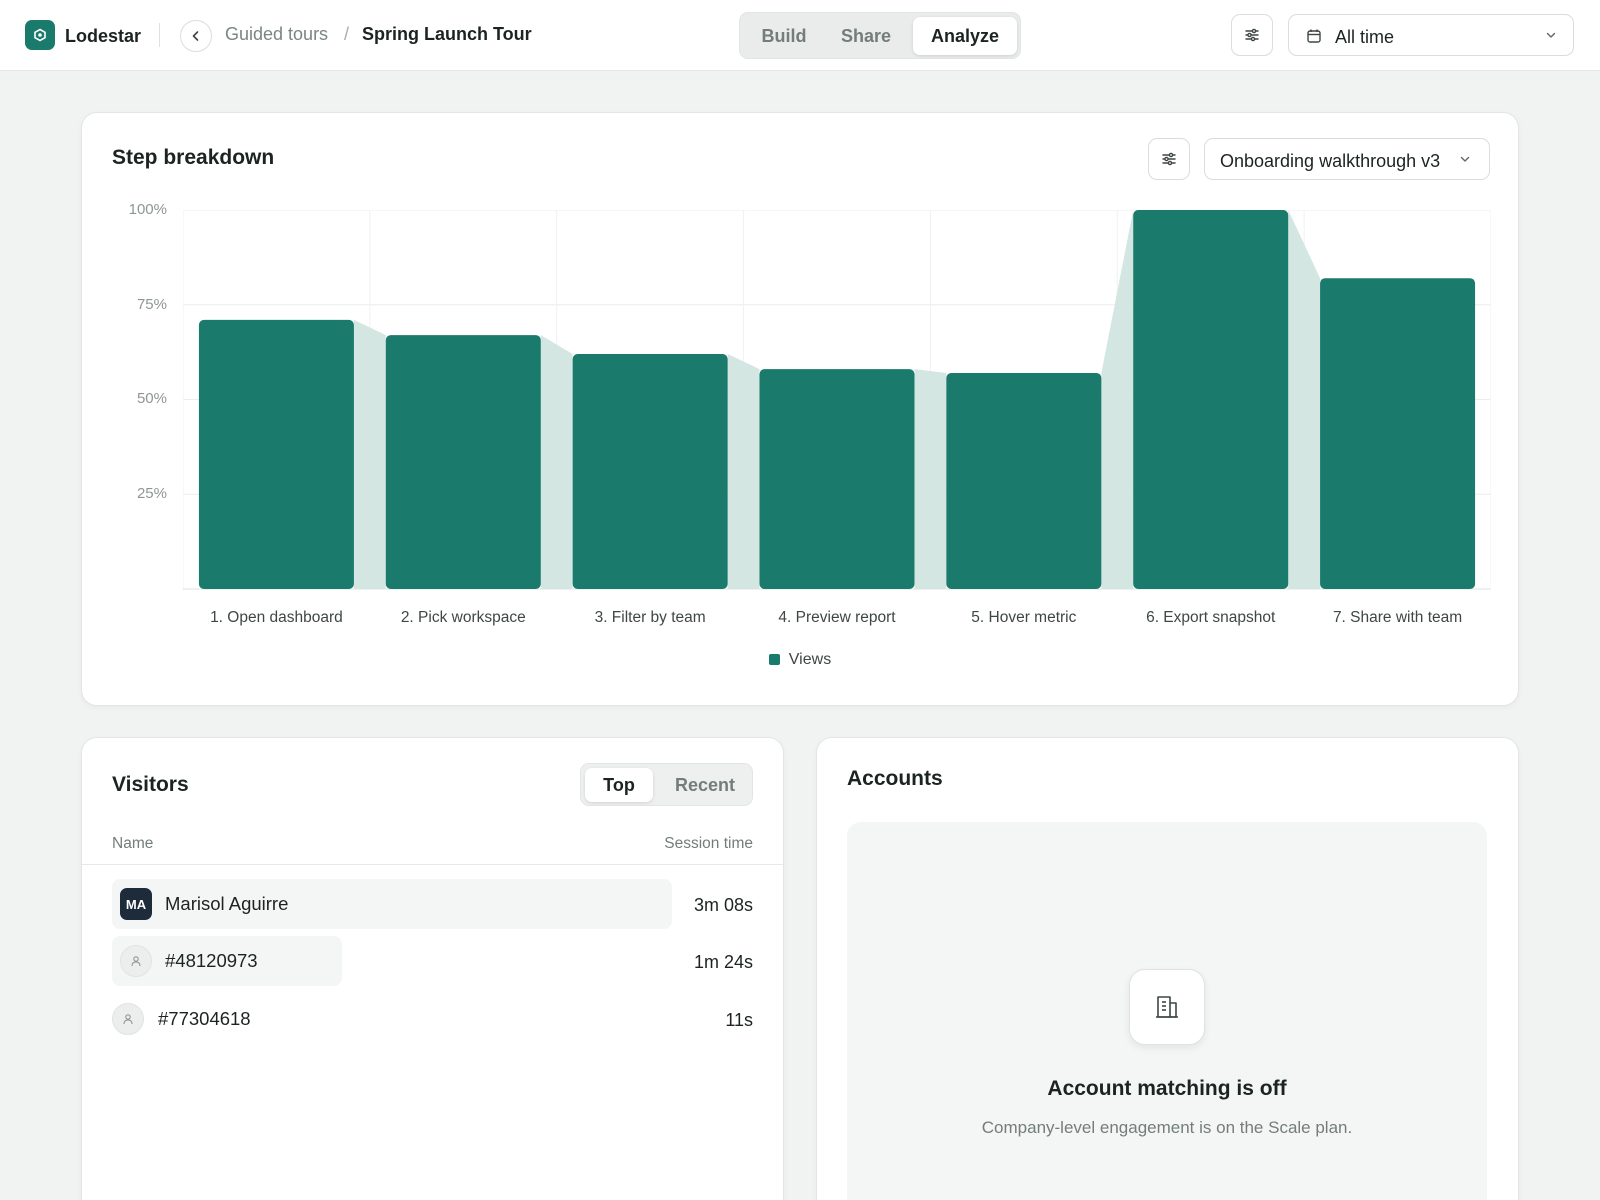 The image size is (1600, 1200). Describe the element at coordinates (211, 960) in the screenshot. I see `visitor-name: #48120973` at that location.